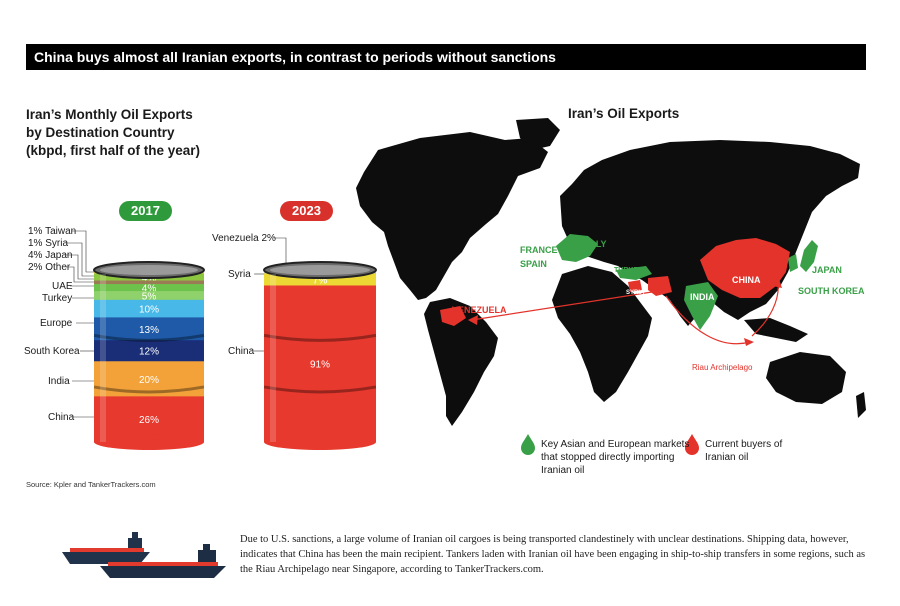  Describe the element at coordinates (710, 233) in the screenshot. I see `europe-asia` at that location.